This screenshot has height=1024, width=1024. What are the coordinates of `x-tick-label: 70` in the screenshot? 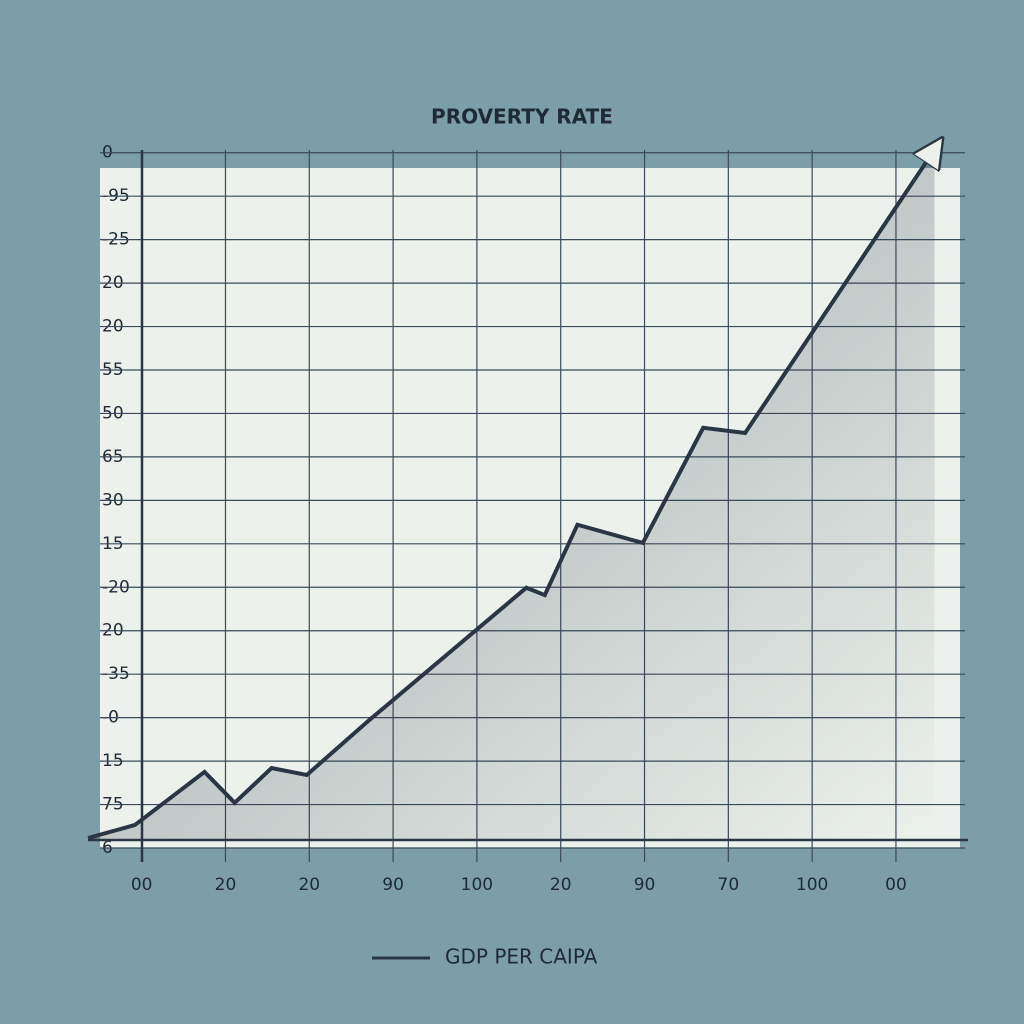 It's located at (729, 885).